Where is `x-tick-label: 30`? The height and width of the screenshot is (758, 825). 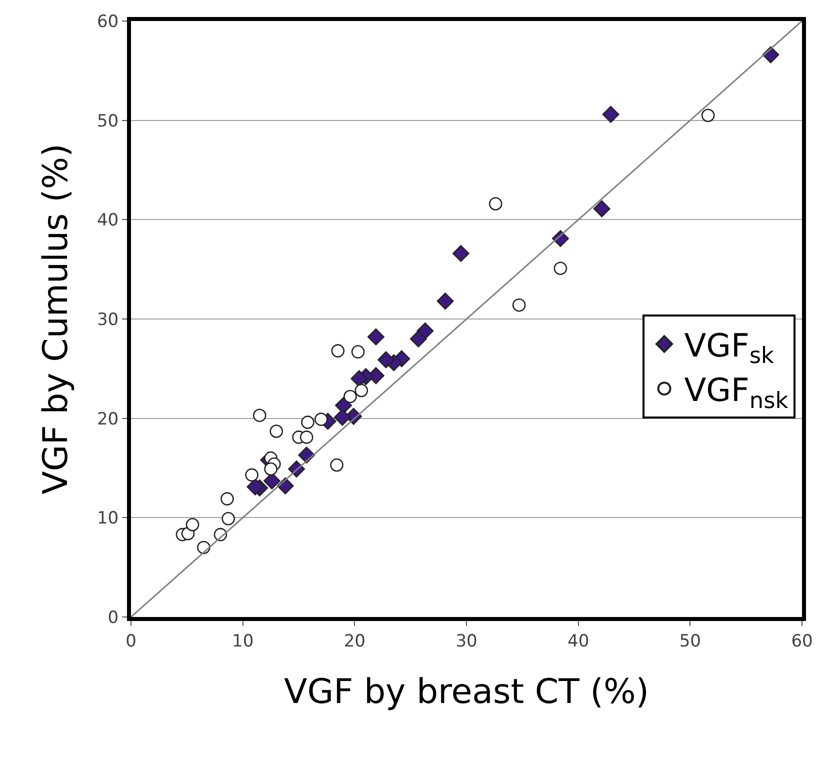 x-tick-label: 30 is located at coordinates (467, 641).